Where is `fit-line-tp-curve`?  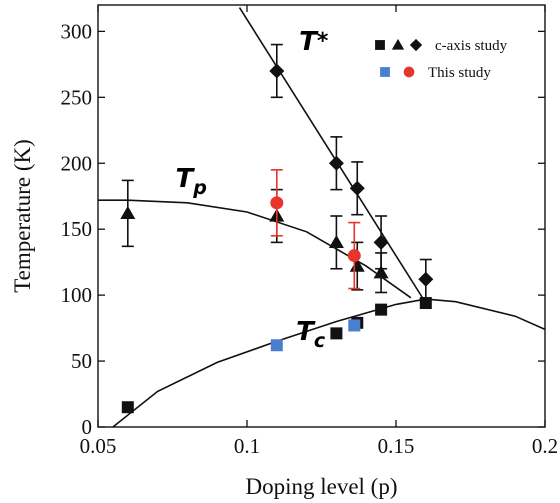 fit-line-tp-curve is located at coordinates (255, 249).